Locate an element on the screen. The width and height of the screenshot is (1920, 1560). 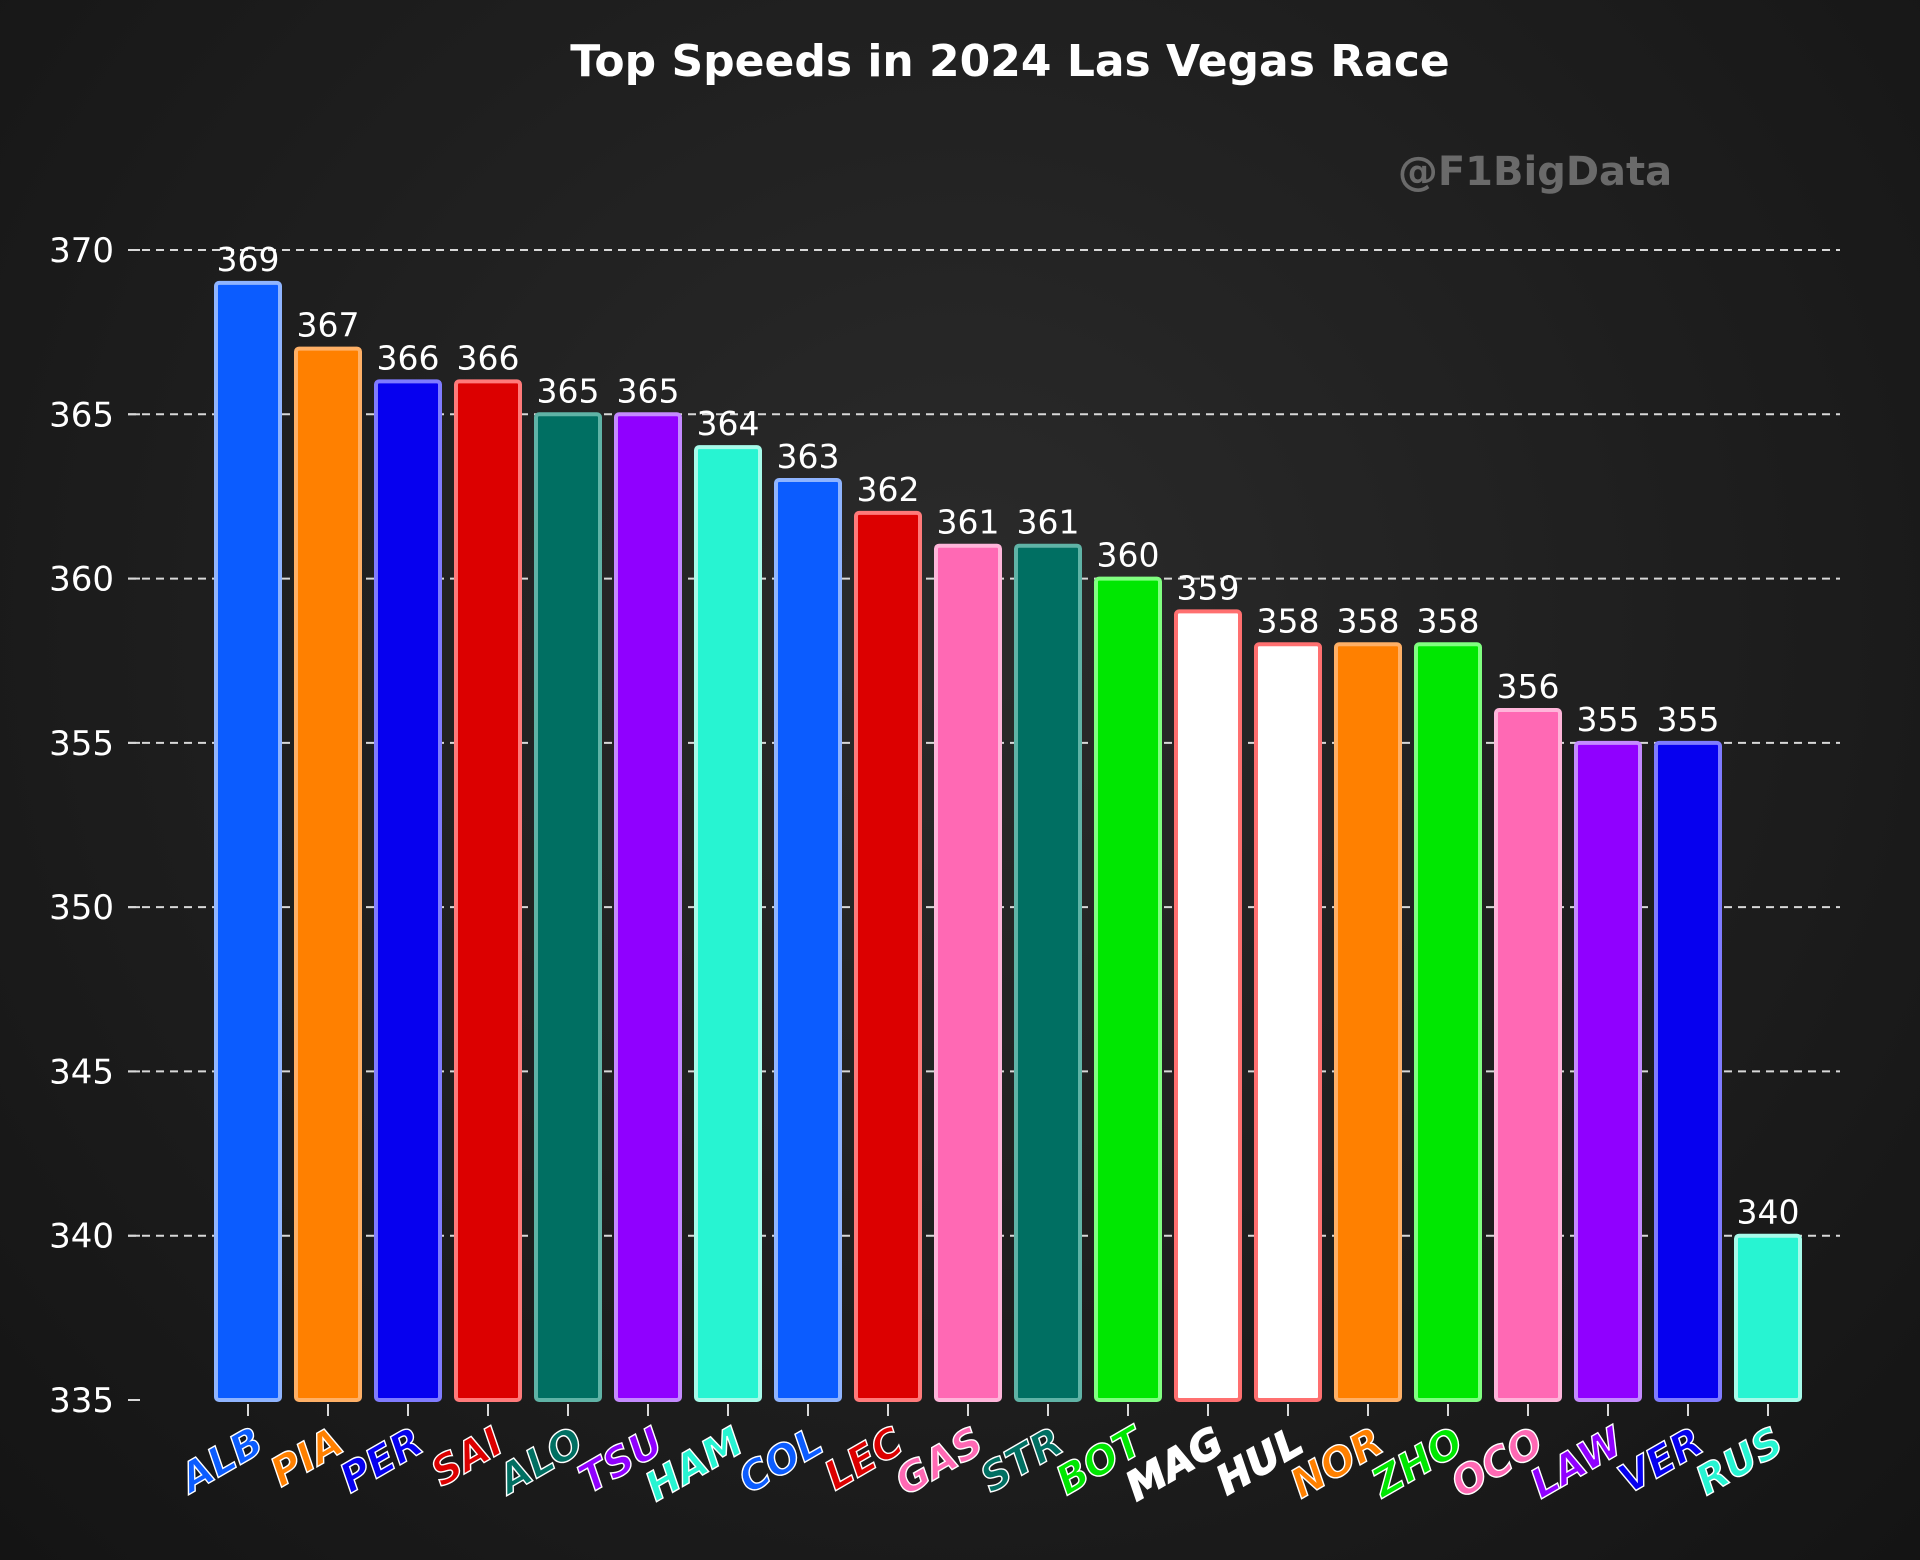
y-tick-label: 335 is located at coordinates (81, 1401).